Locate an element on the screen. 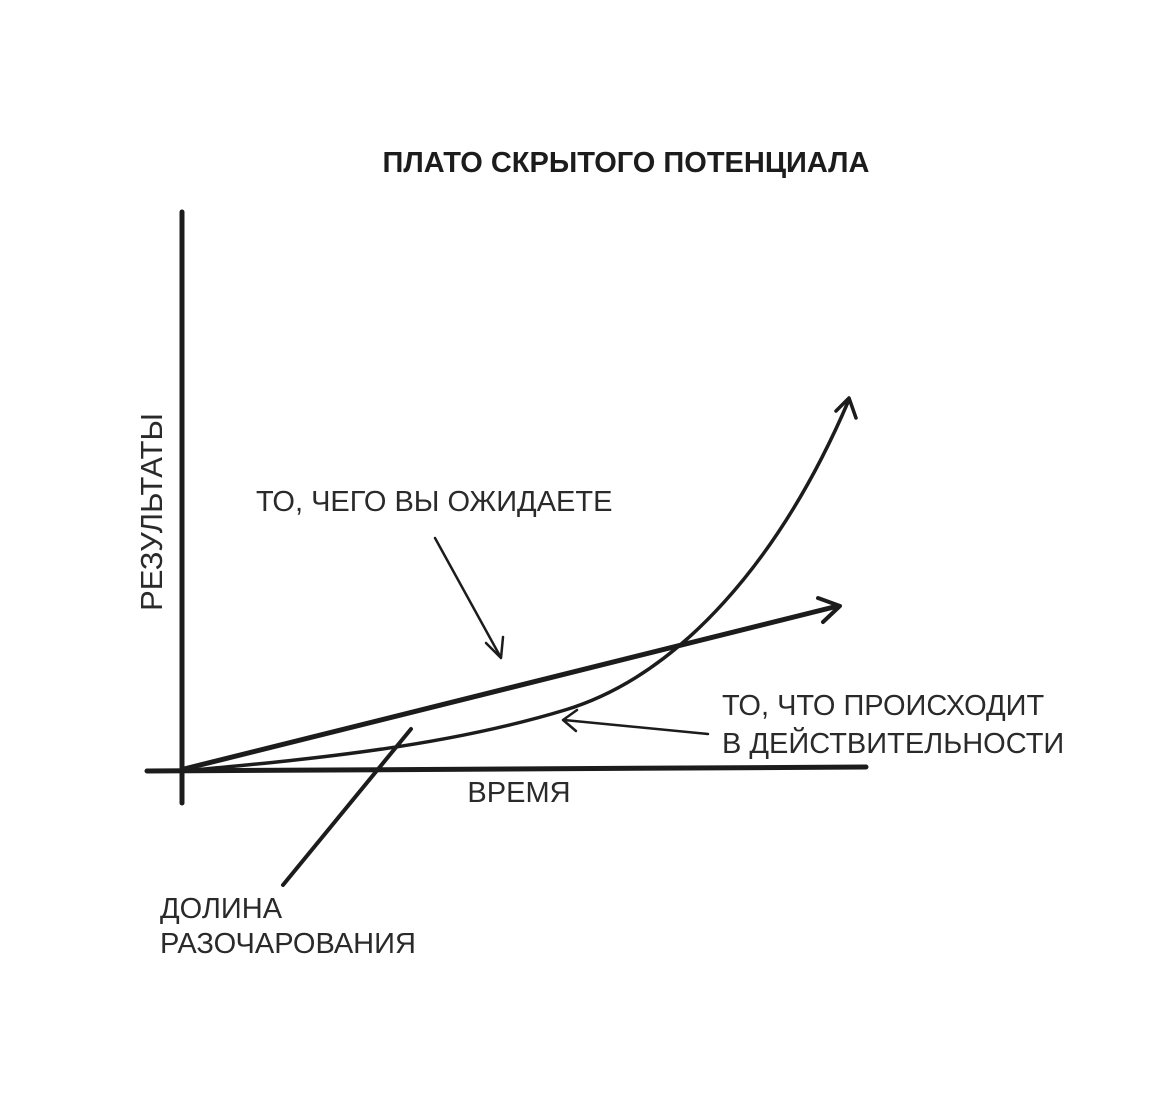 This screenshot has height=1106, width=1170. x-axis is located at coordinates (506, 769).